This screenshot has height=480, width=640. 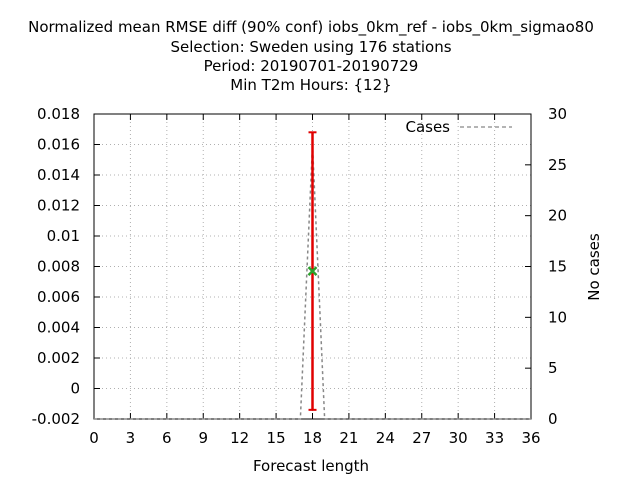 I want to click on y-tick-label: 0.016, so click(x=58, y=145).